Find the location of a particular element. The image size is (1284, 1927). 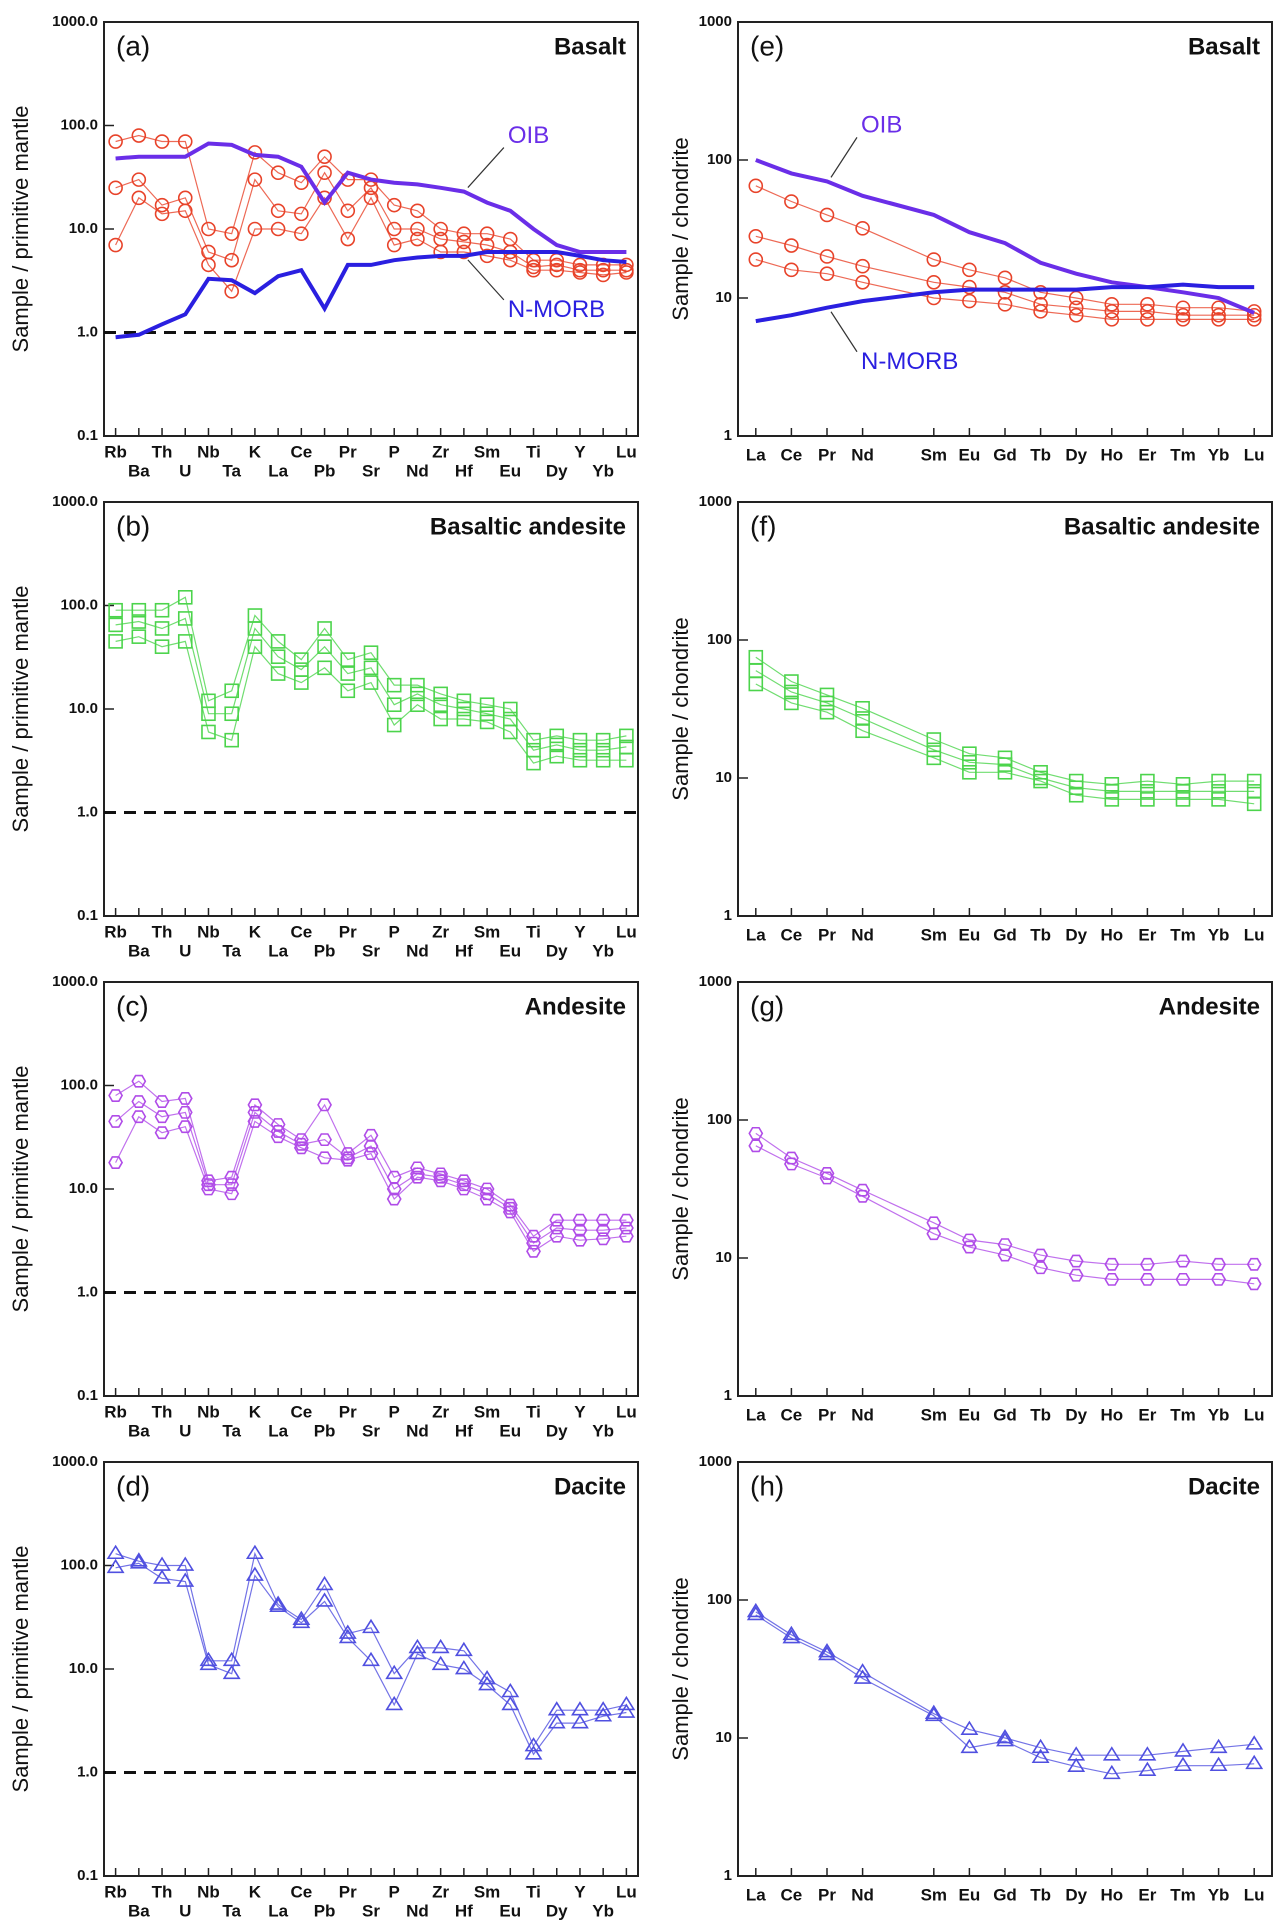

x-tick-label: U is located at coordinates (185, 950).